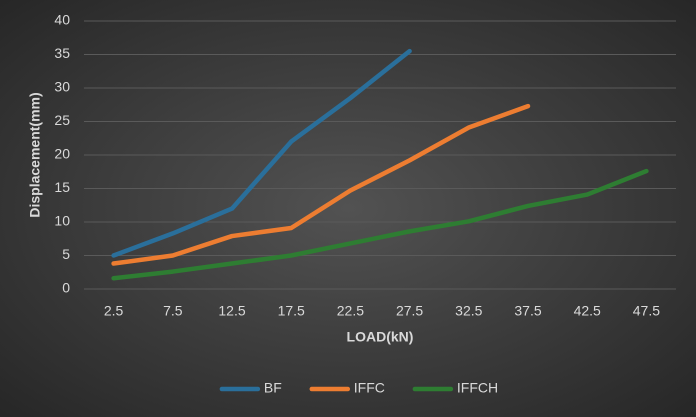  Describe the element at coordinates (291, 311) in the screenshot. I see `x-tick-label: 17.5` at that location.